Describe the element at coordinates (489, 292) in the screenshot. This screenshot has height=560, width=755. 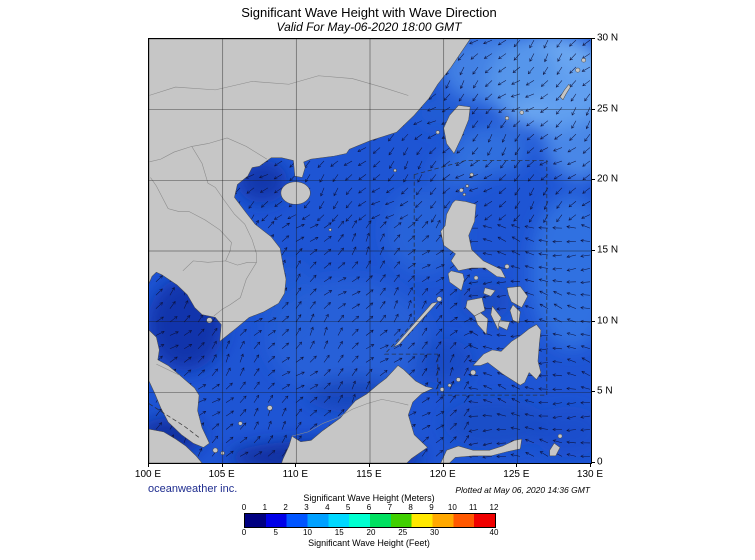
I see `land-masbate` at that location.